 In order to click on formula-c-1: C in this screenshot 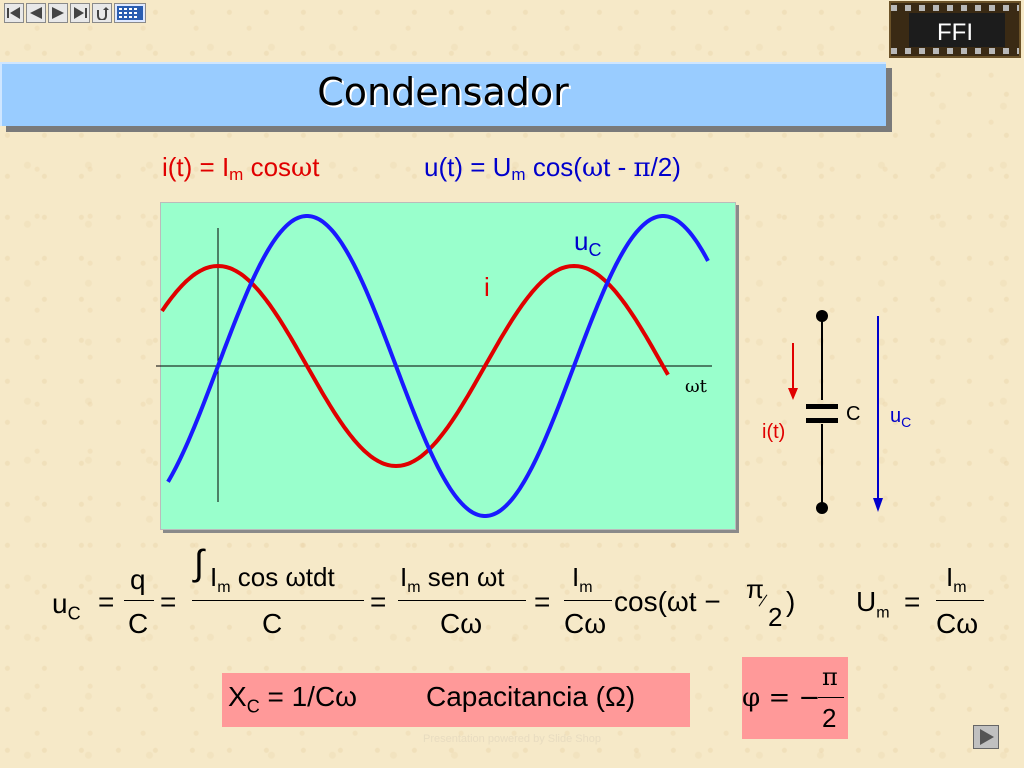, I will do `click(138, 623)`.